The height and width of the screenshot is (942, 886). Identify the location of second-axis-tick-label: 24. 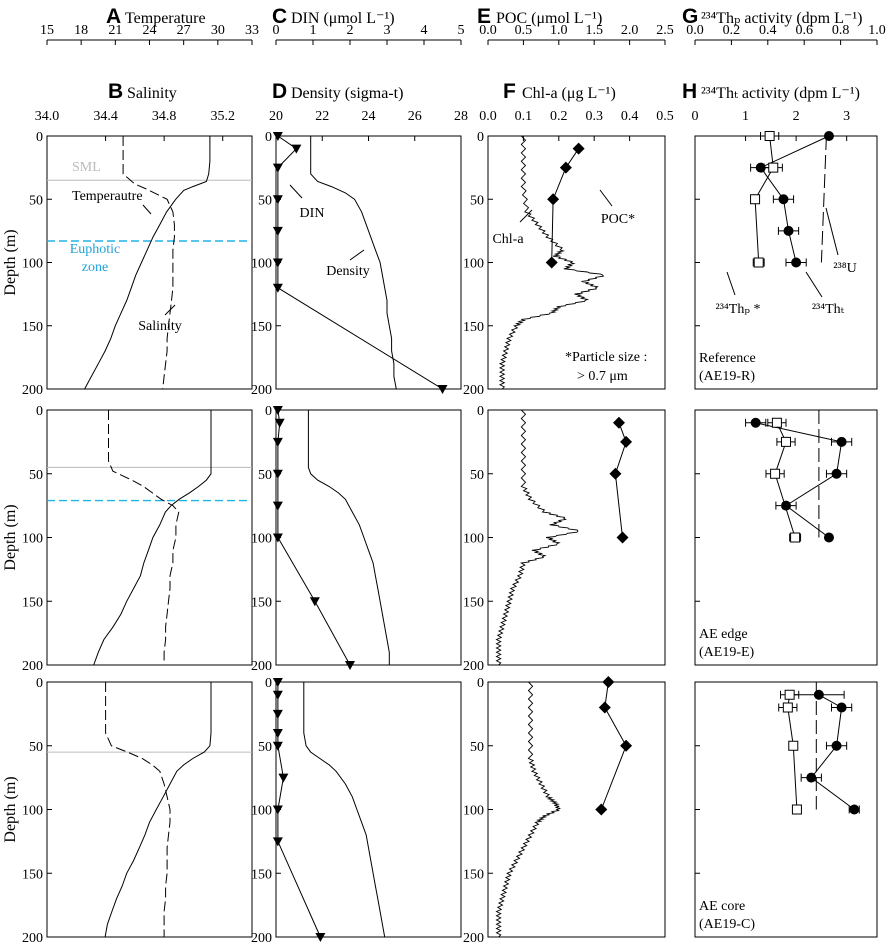
(369, 116).